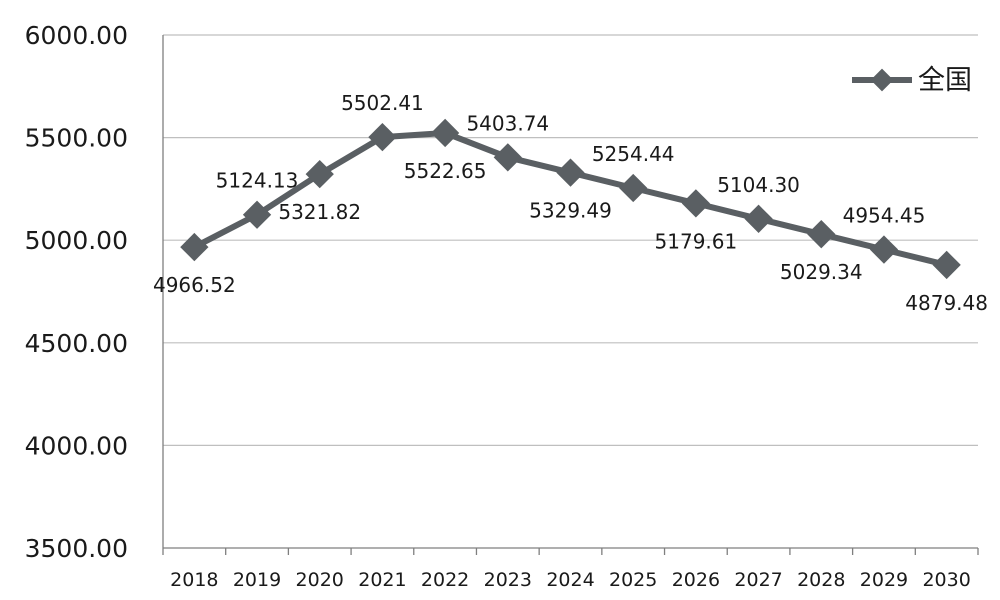 Image resolution: width=1000 pixels, height=600 pixels. What do you see at coordinates (76, 35) in the screenshot?
I see `y-tick-label: 6000.00` at bounding box center [76, 35].